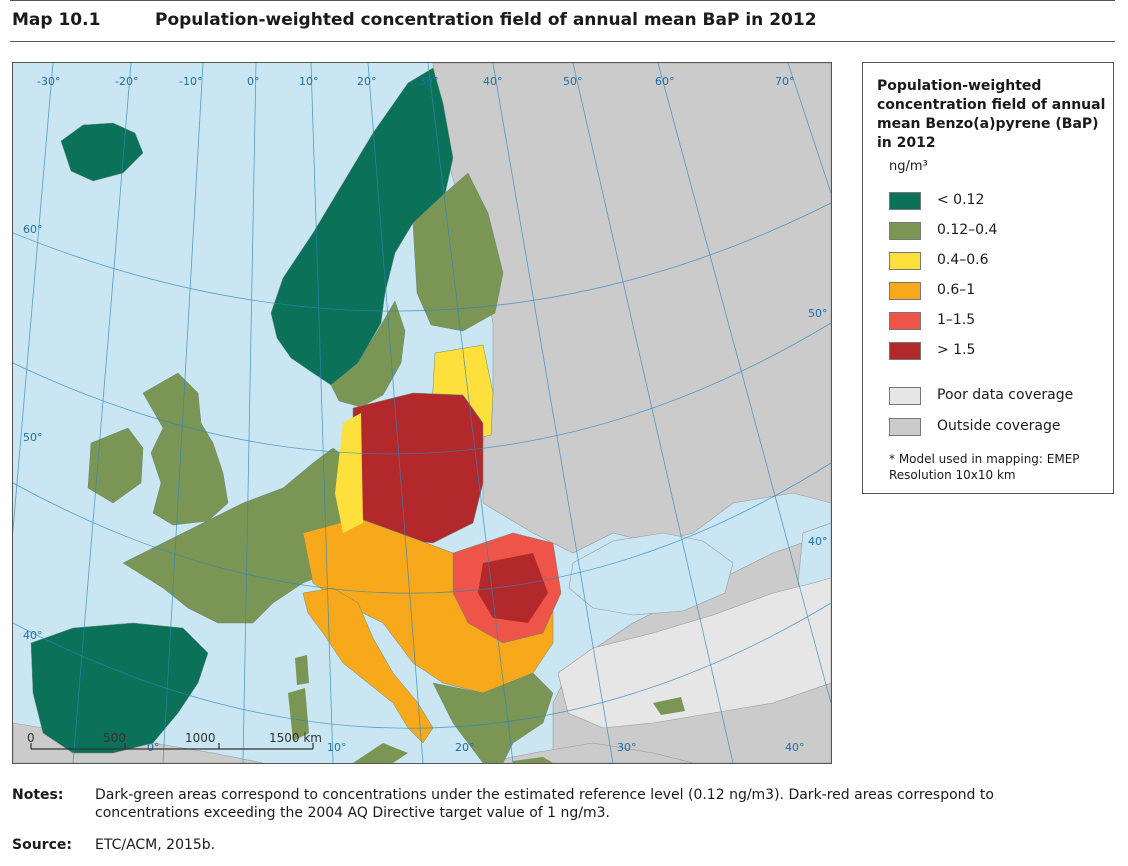  I want to click on iberia, so click(119, 688).